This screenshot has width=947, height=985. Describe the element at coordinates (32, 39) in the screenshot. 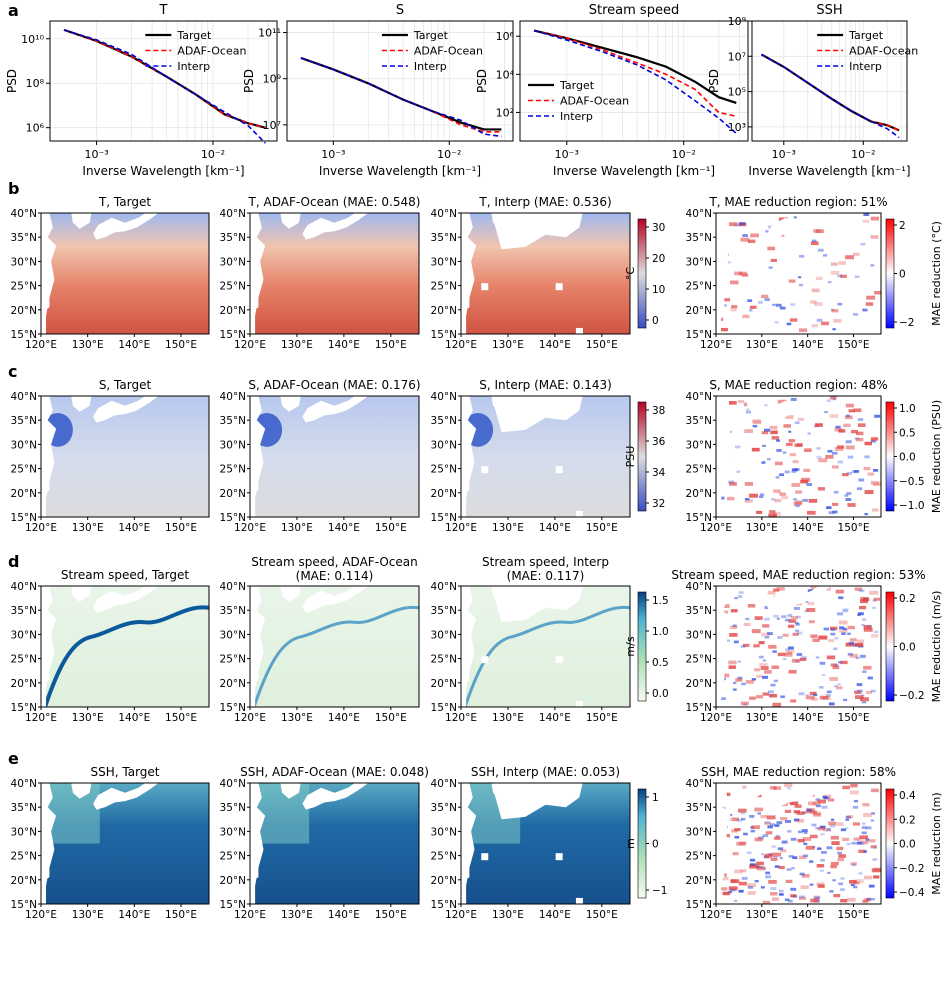

I see `psd-ytick-label: 10¹⁰` at that location.